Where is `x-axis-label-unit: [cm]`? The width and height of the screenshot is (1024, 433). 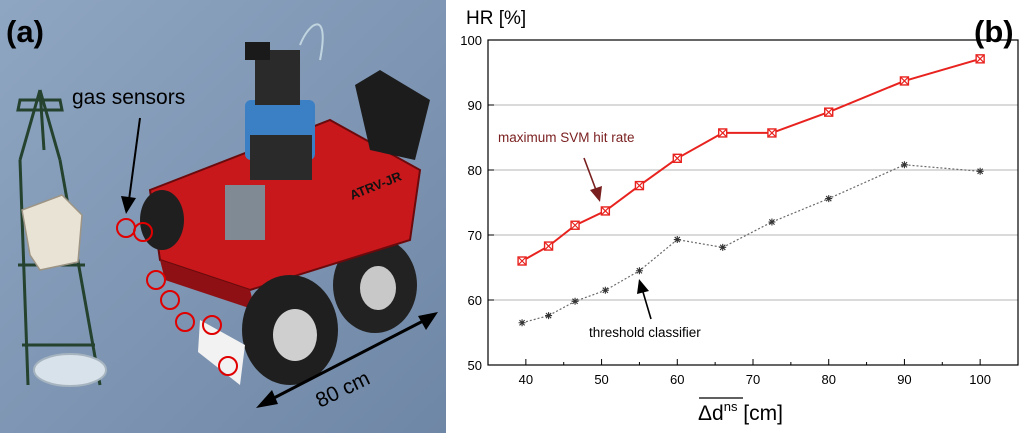 x-axis-label-unit: [cm] is located at coordinates (760, 413).